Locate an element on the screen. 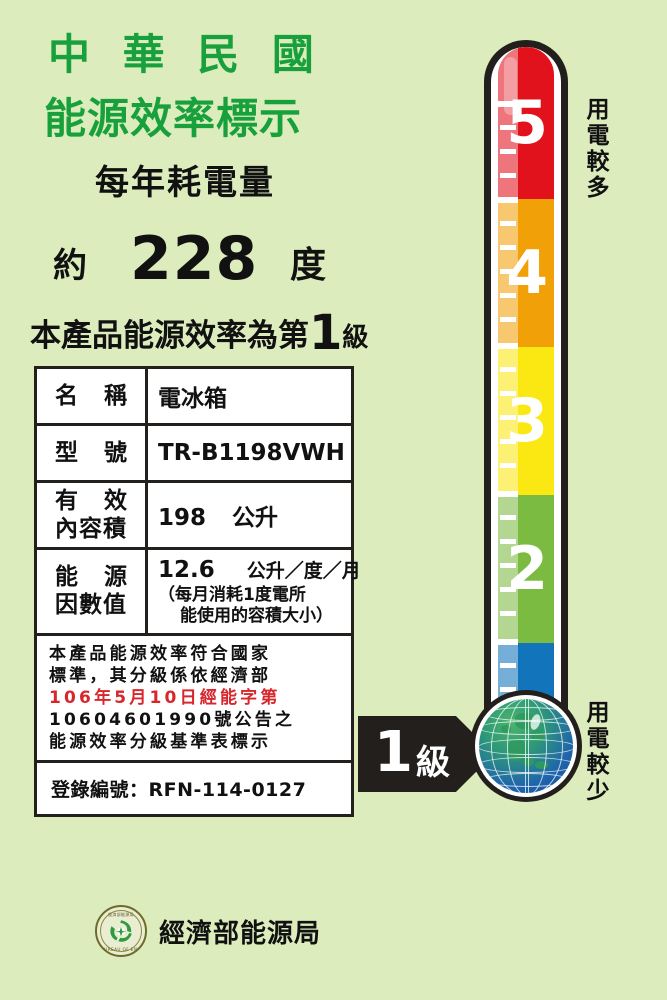  row-key-line2: 因數值 is located at coordinates (91, 605).